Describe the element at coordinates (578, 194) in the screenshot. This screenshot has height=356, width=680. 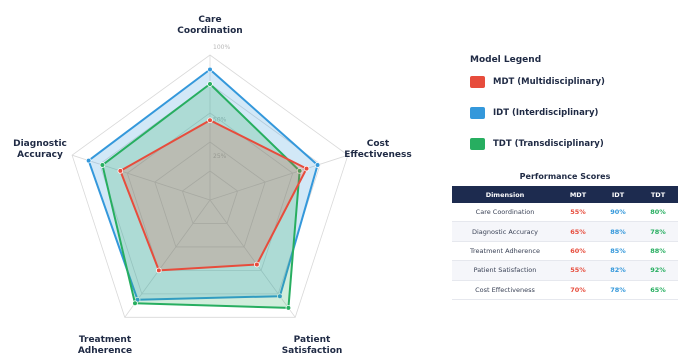
I see `header-mdt: MDT` at that location.